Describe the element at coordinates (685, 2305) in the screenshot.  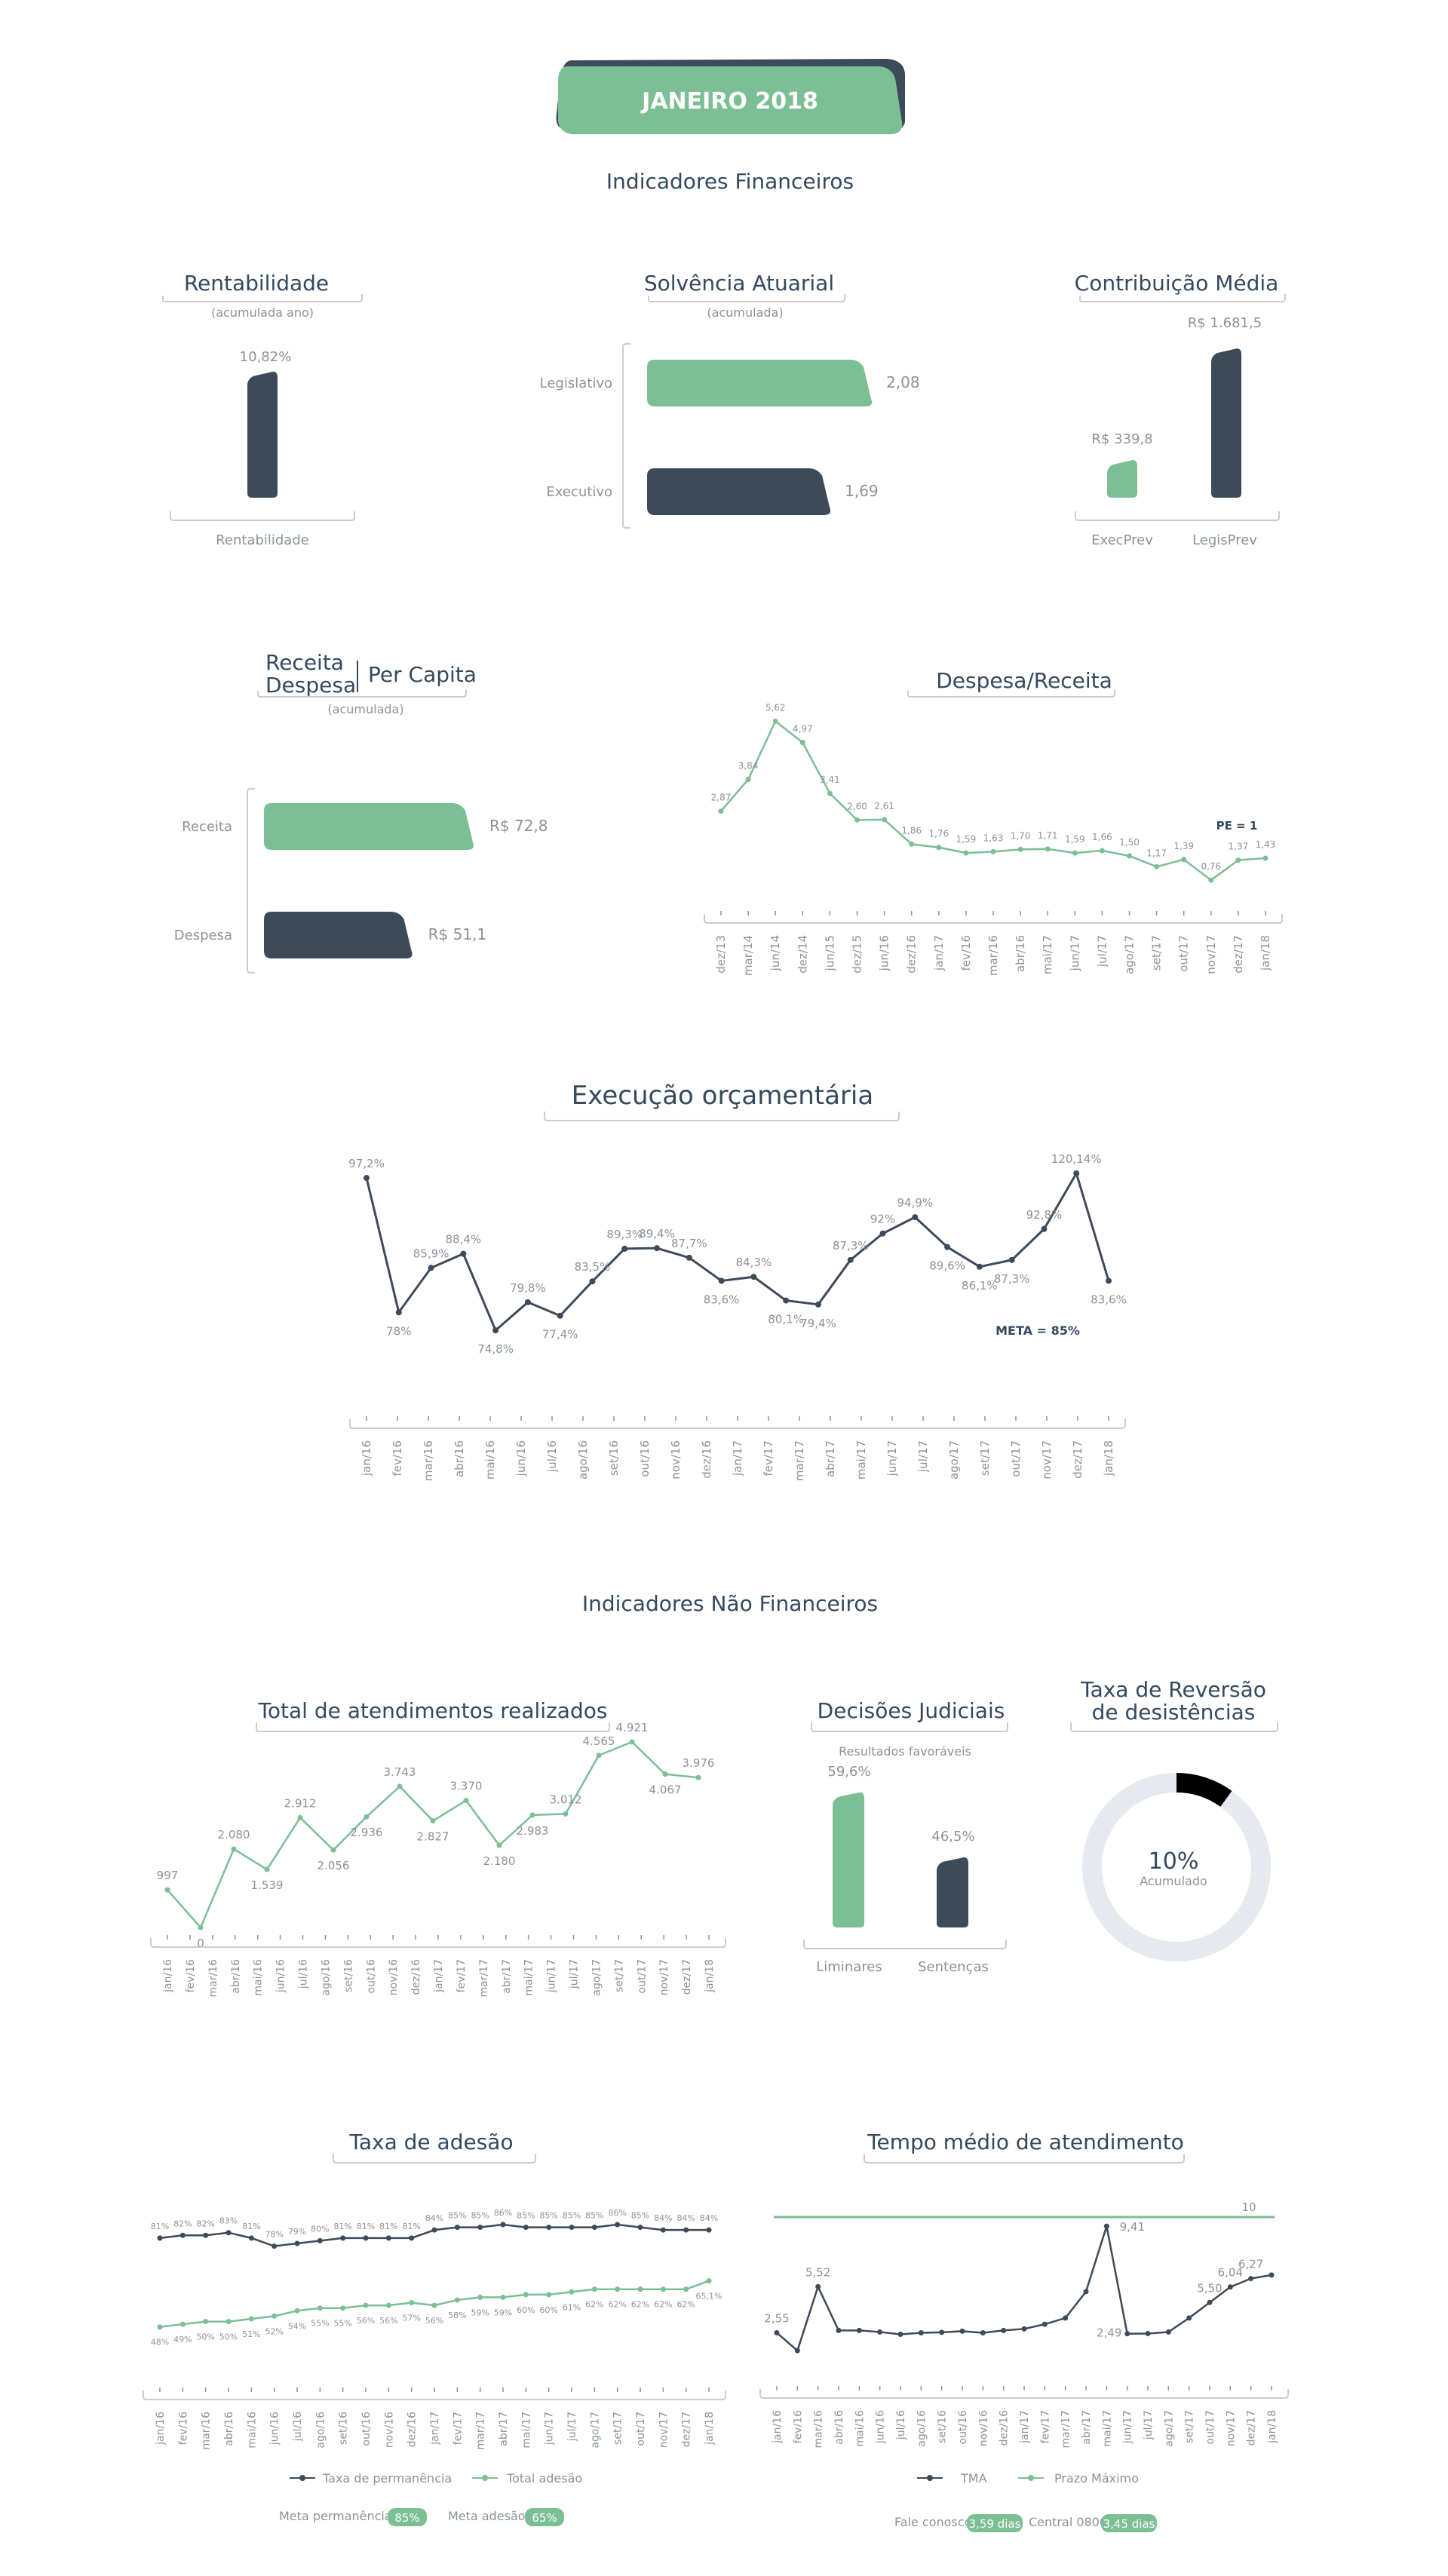
I see `adesao-label-1-23: 62%` at that location.